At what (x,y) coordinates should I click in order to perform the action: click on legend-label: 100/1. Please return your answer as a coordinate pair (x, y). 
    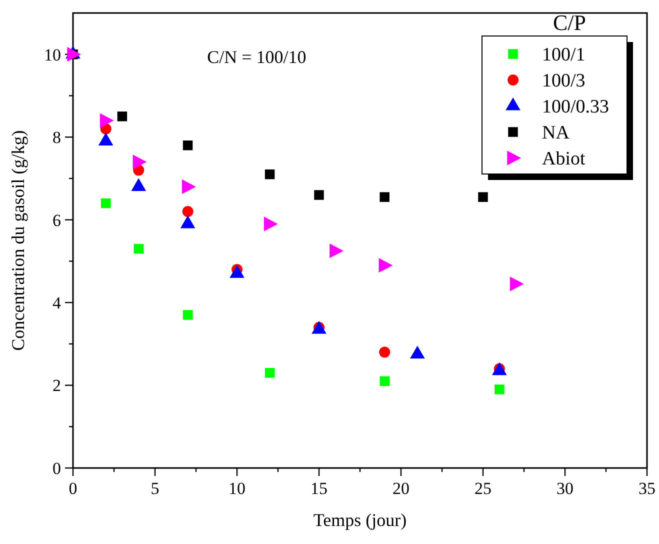
    Looking at the image, I should click on (564, 55).